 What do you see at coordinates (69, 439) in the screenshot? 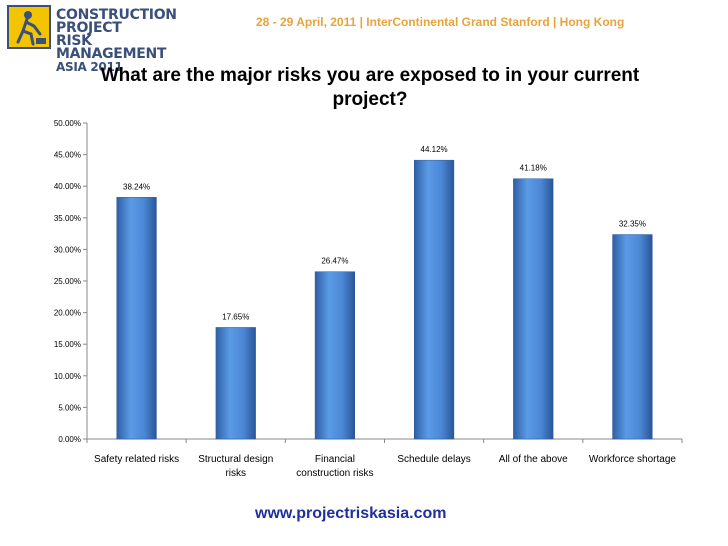
I see `y-tick-label: 0.00%` at bounding box center [69, 439].